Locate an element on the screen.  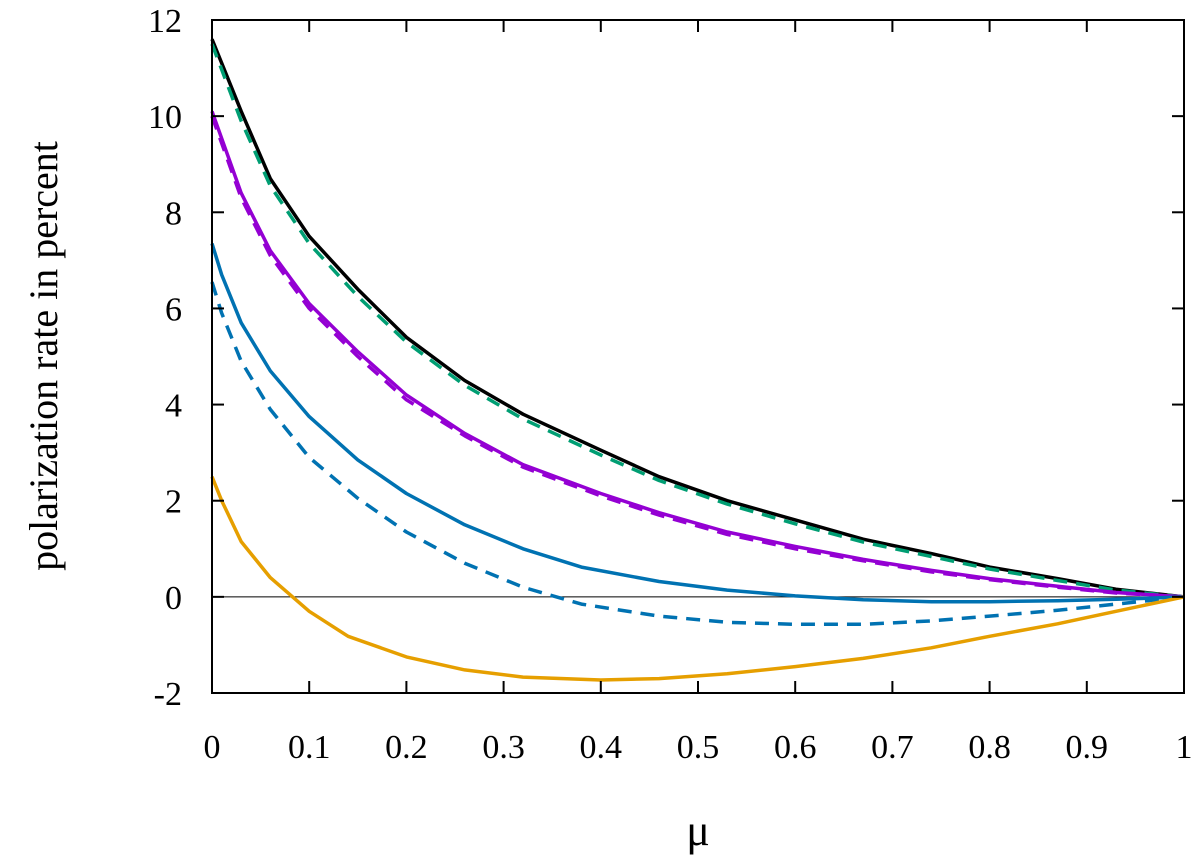
x-tick-label: 0.9 is located at coordinates (1087, 747).